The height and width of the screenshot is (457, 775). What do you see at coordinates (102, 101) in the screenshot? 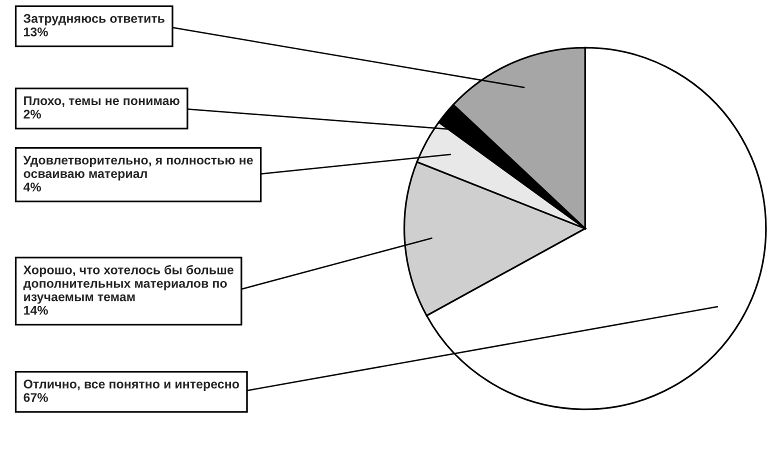
I see `slice-label: Плохо, темы не понимаю` at bounding box center [102, 101].